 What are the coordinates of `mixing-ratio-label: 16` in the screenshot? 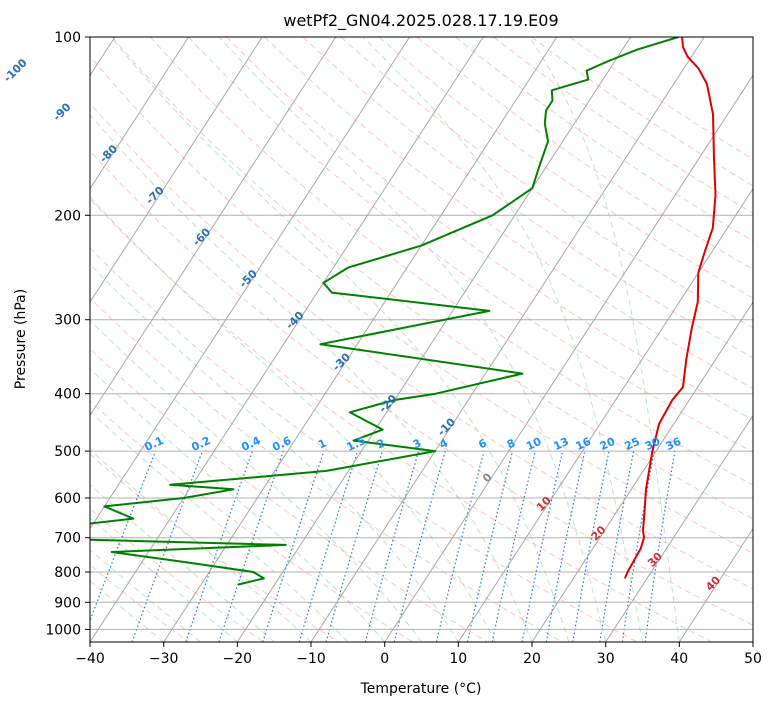 It's located at (584, 444).